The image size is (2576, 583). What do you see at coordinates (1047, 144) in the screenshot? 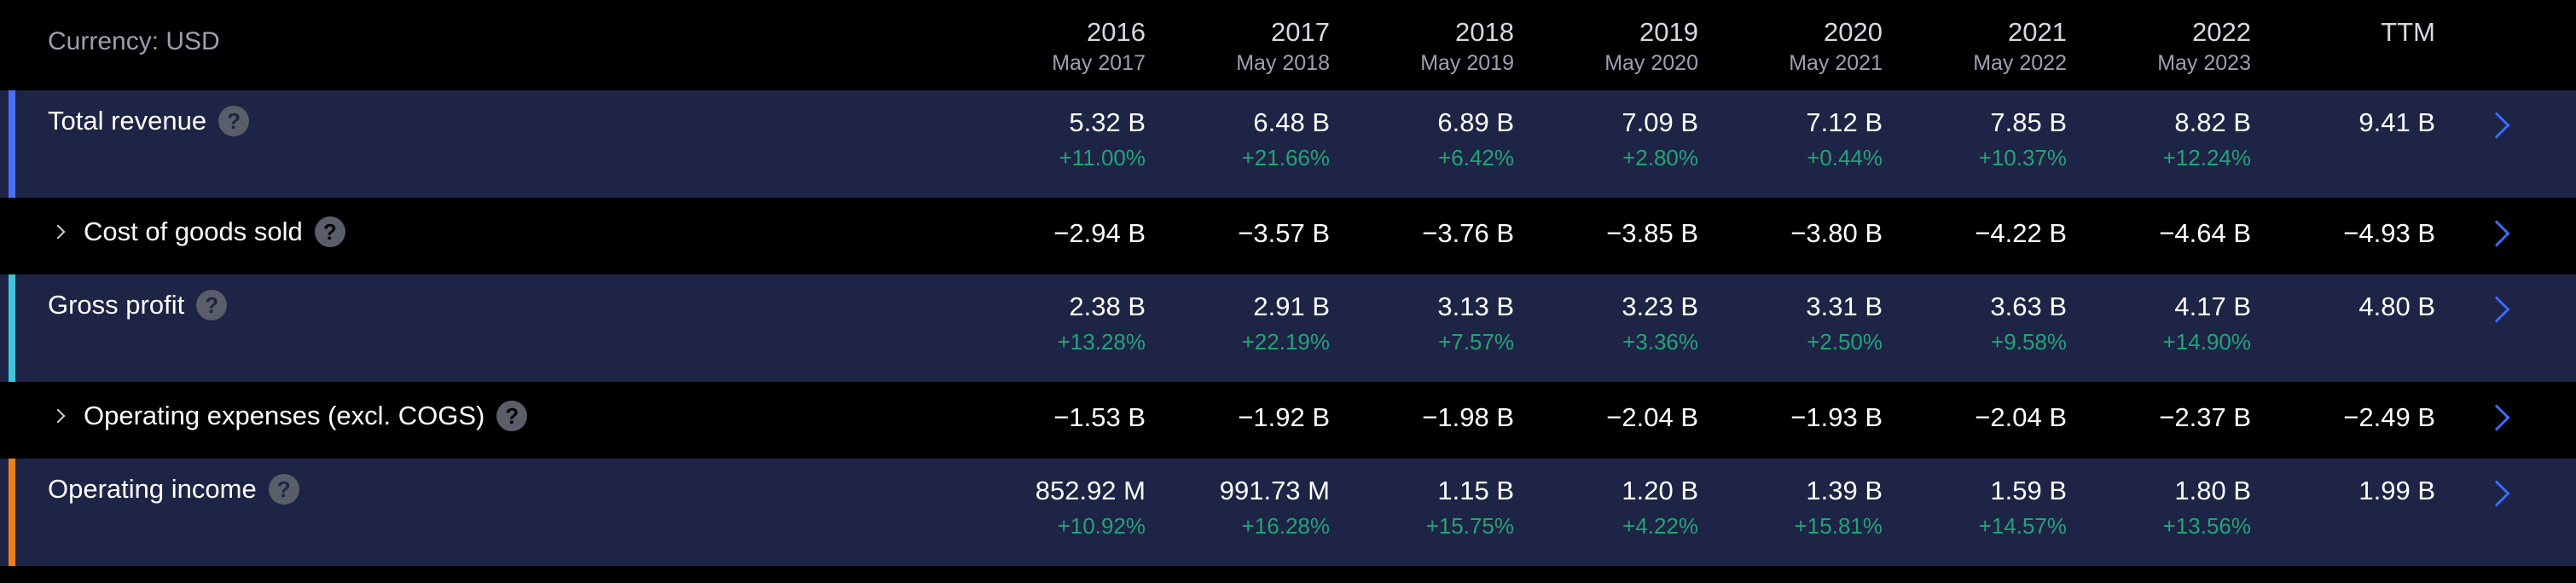
I see `value-cell: 5.32 B +11.00%` at bounding box center [1047, 144].